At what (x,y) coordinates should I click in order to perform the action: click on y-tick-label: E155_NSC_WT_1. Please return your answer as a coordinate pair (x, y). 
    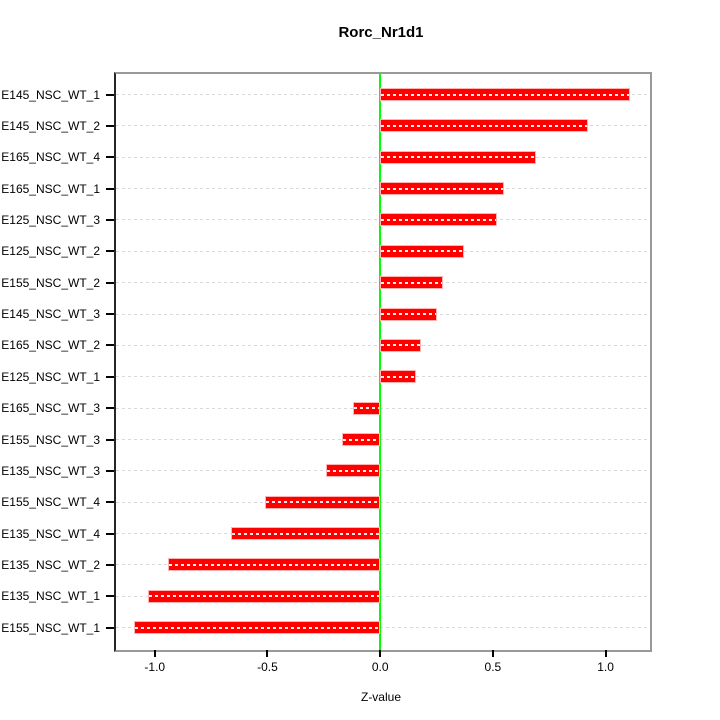
    Looking at the image, I should click on (50, 627).